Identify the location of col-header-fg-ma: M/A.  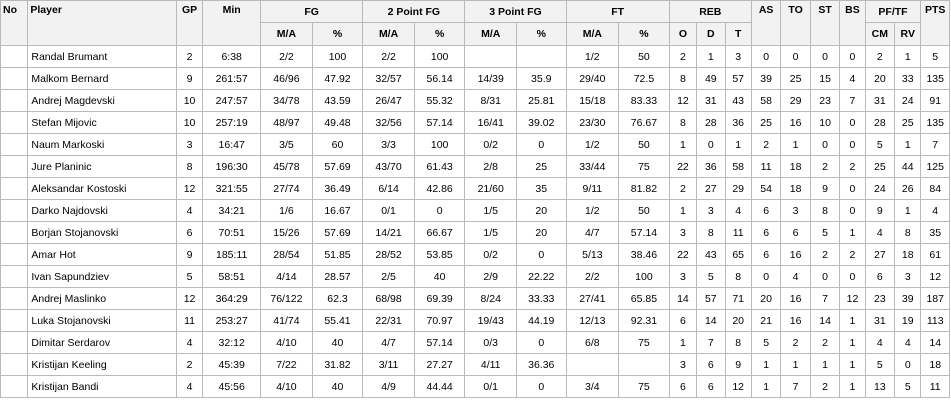
(286, 34).